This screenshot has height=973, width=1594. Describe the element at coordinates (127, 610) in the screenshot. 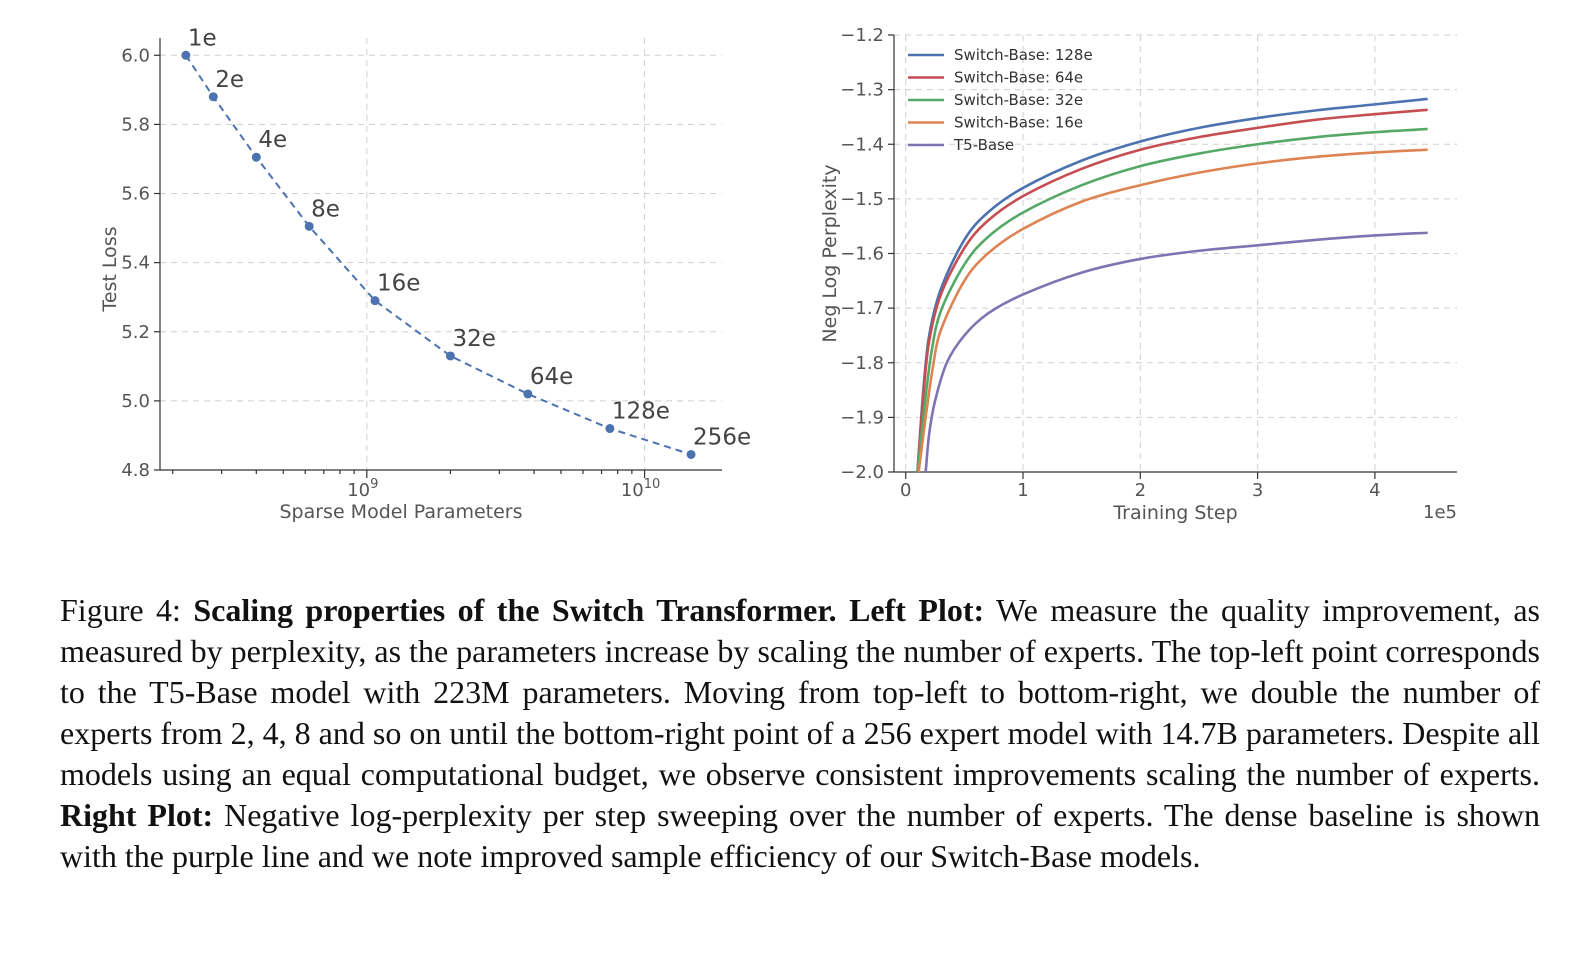

I see `caption-lead: Figure 4:` at that location.